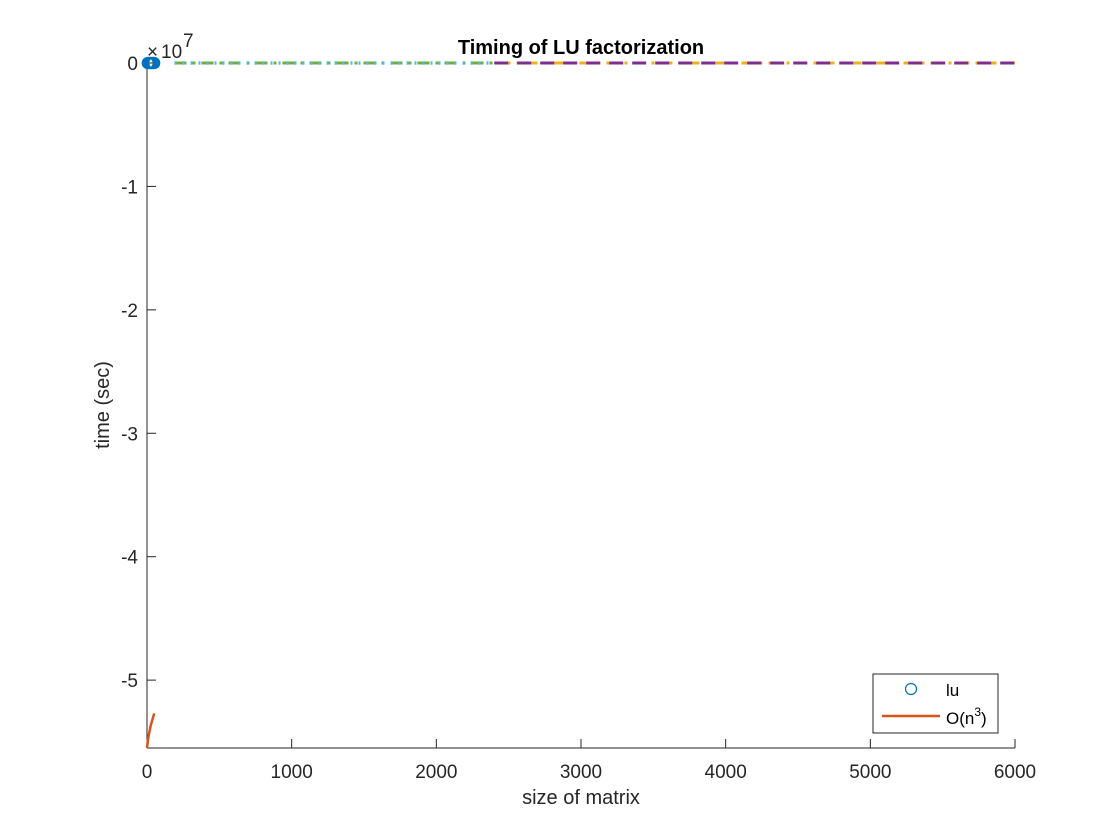 This screenshot has width=1120, height=840. What do you see at coordinates (129, 434) in the screenshot?
I see `y-tick-label: -3` at bounding box center [129, 434].